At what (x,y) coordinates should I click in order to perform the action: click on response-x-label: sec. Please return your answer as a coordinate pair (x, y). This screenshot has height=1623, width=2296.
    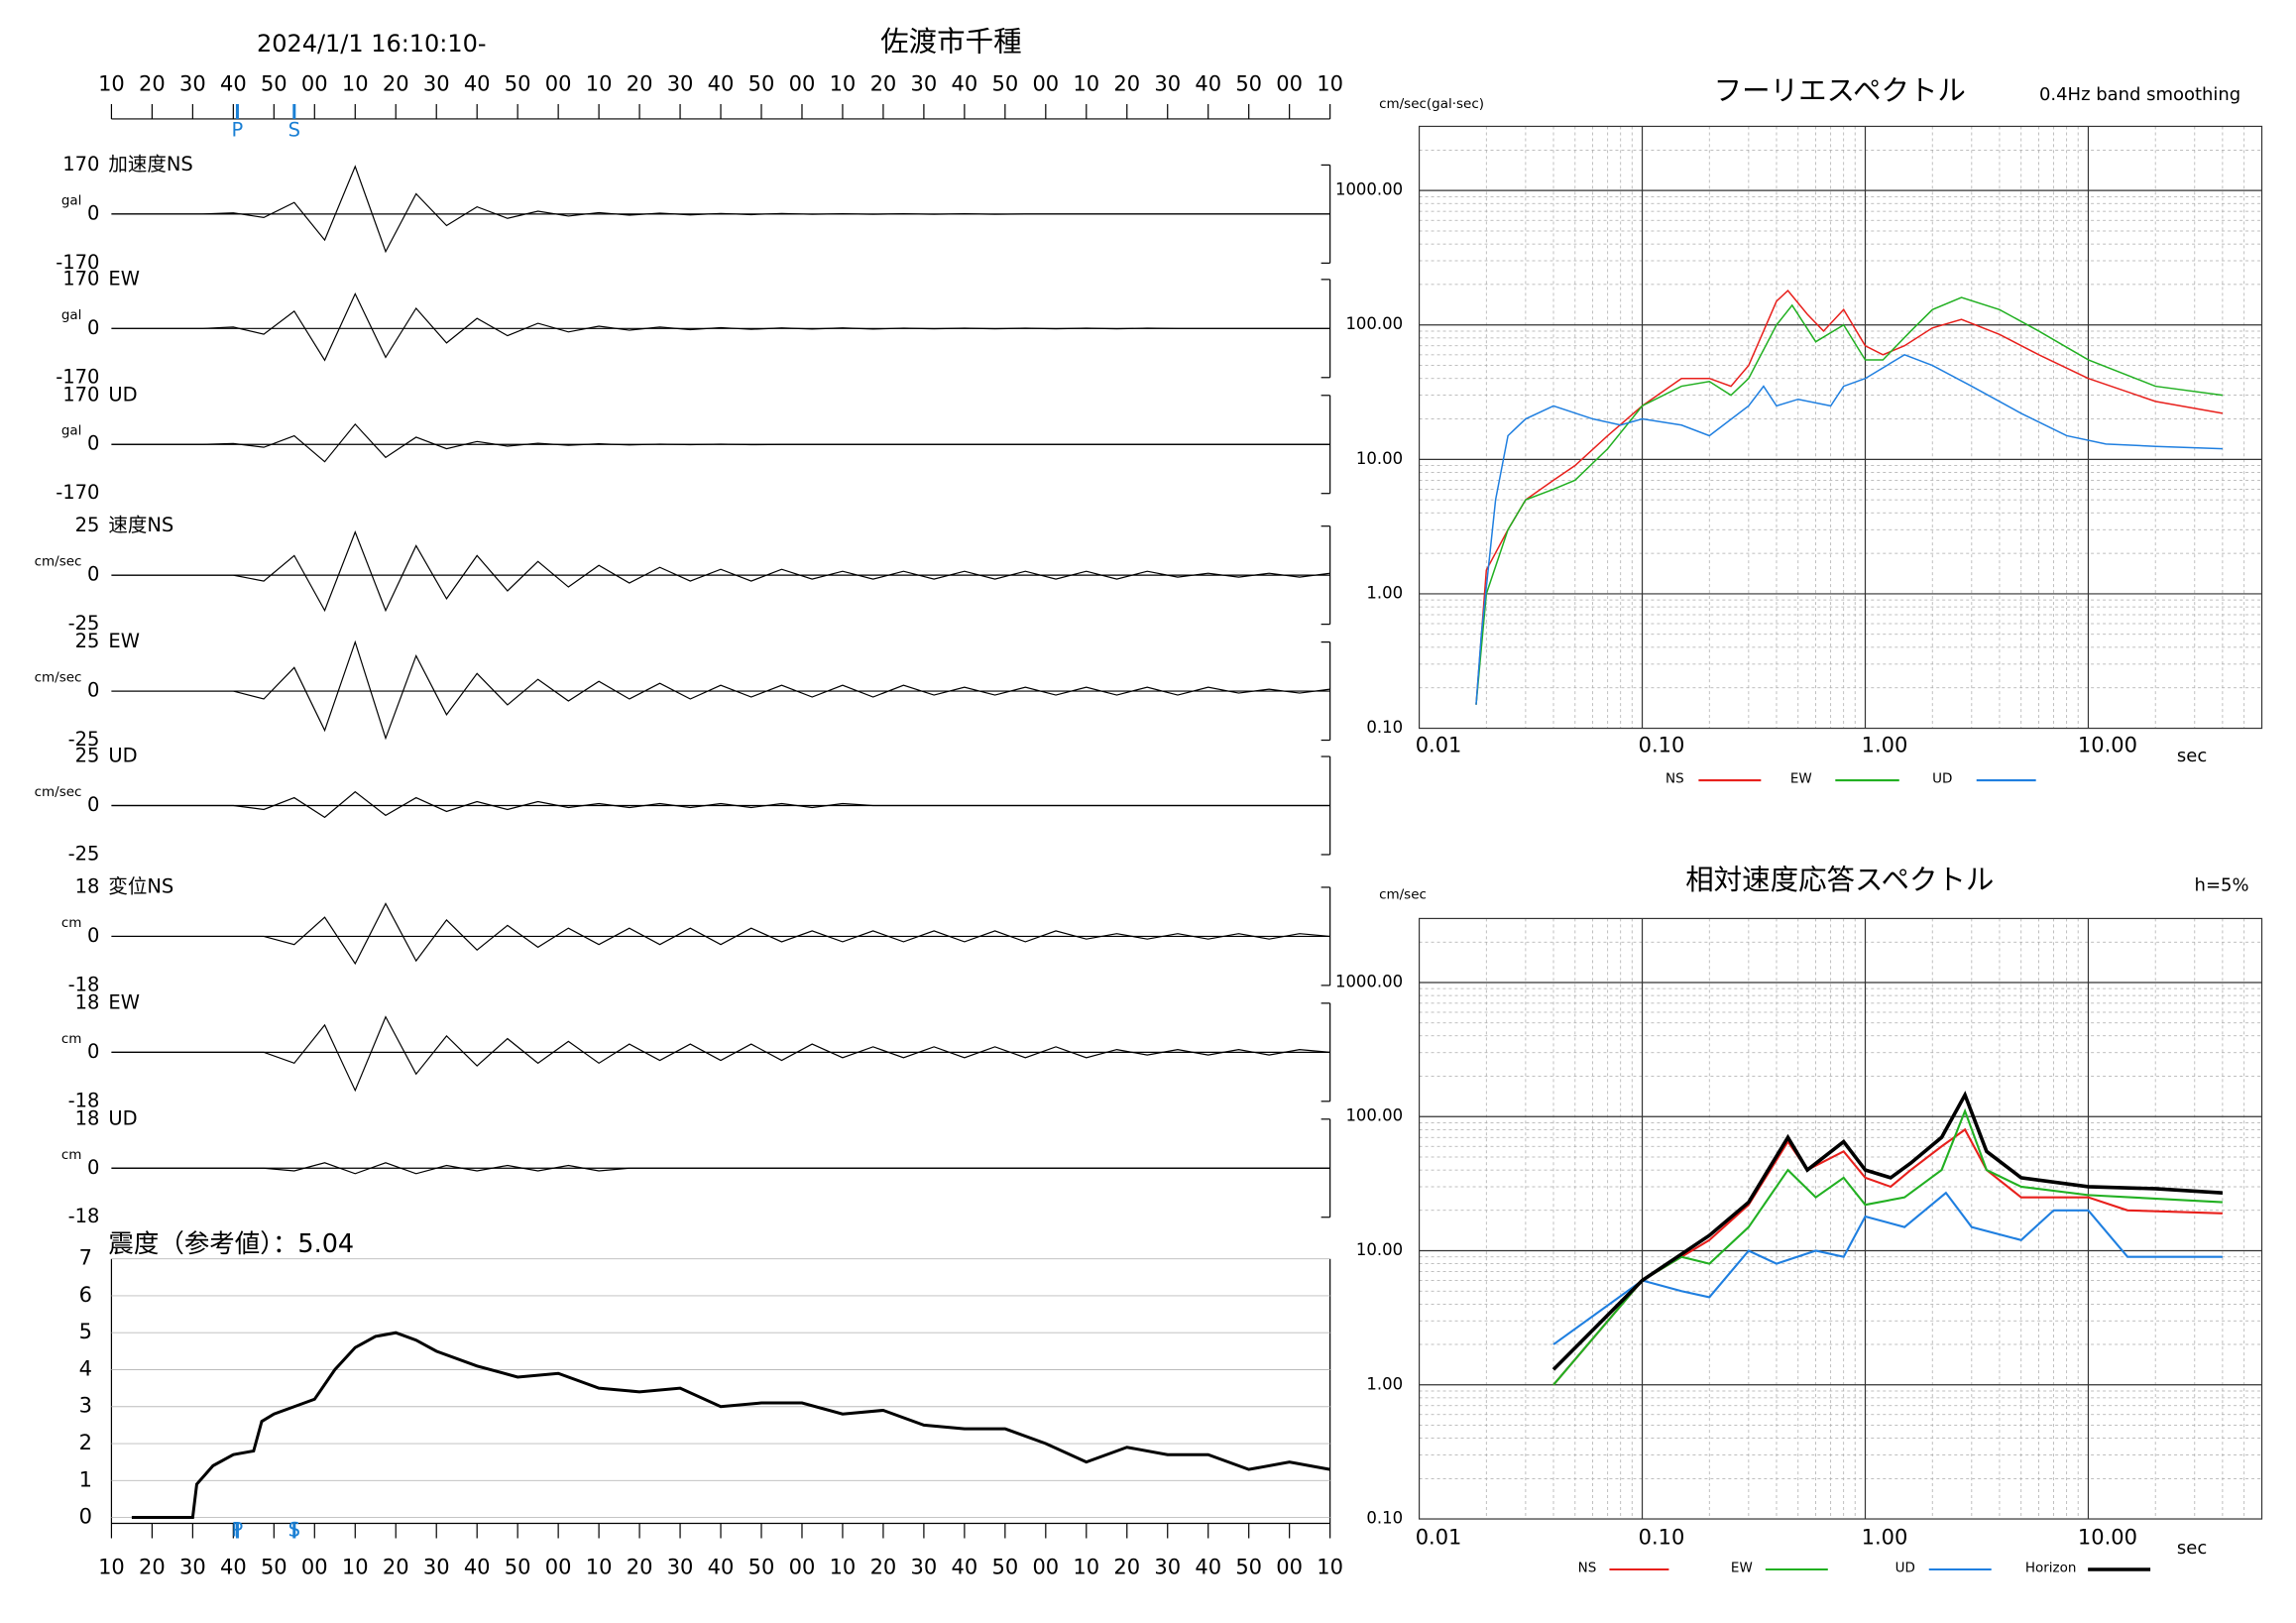
    Looking at the image, I should click on (2192, 1548).